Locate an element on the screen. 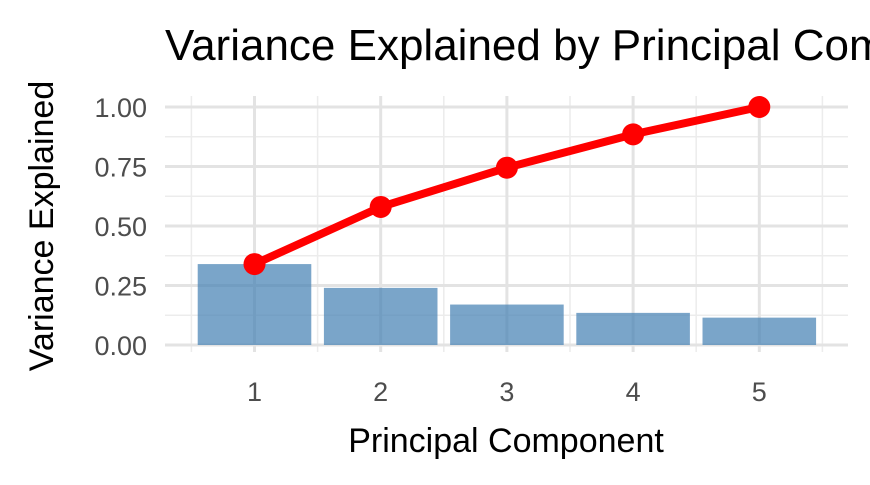 The height and width of the screenshot is (485, 870). y-tick-label: 0.00 is located at coordinates (120, 346).